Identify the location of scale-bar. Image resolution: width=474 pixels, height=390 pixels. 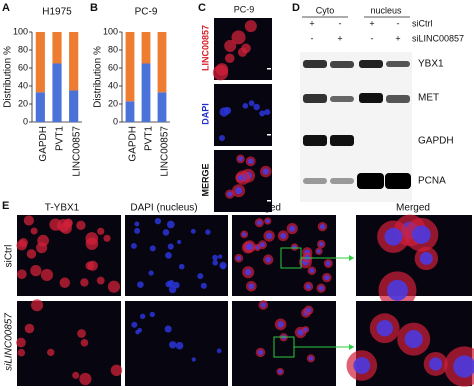
(269, 135).